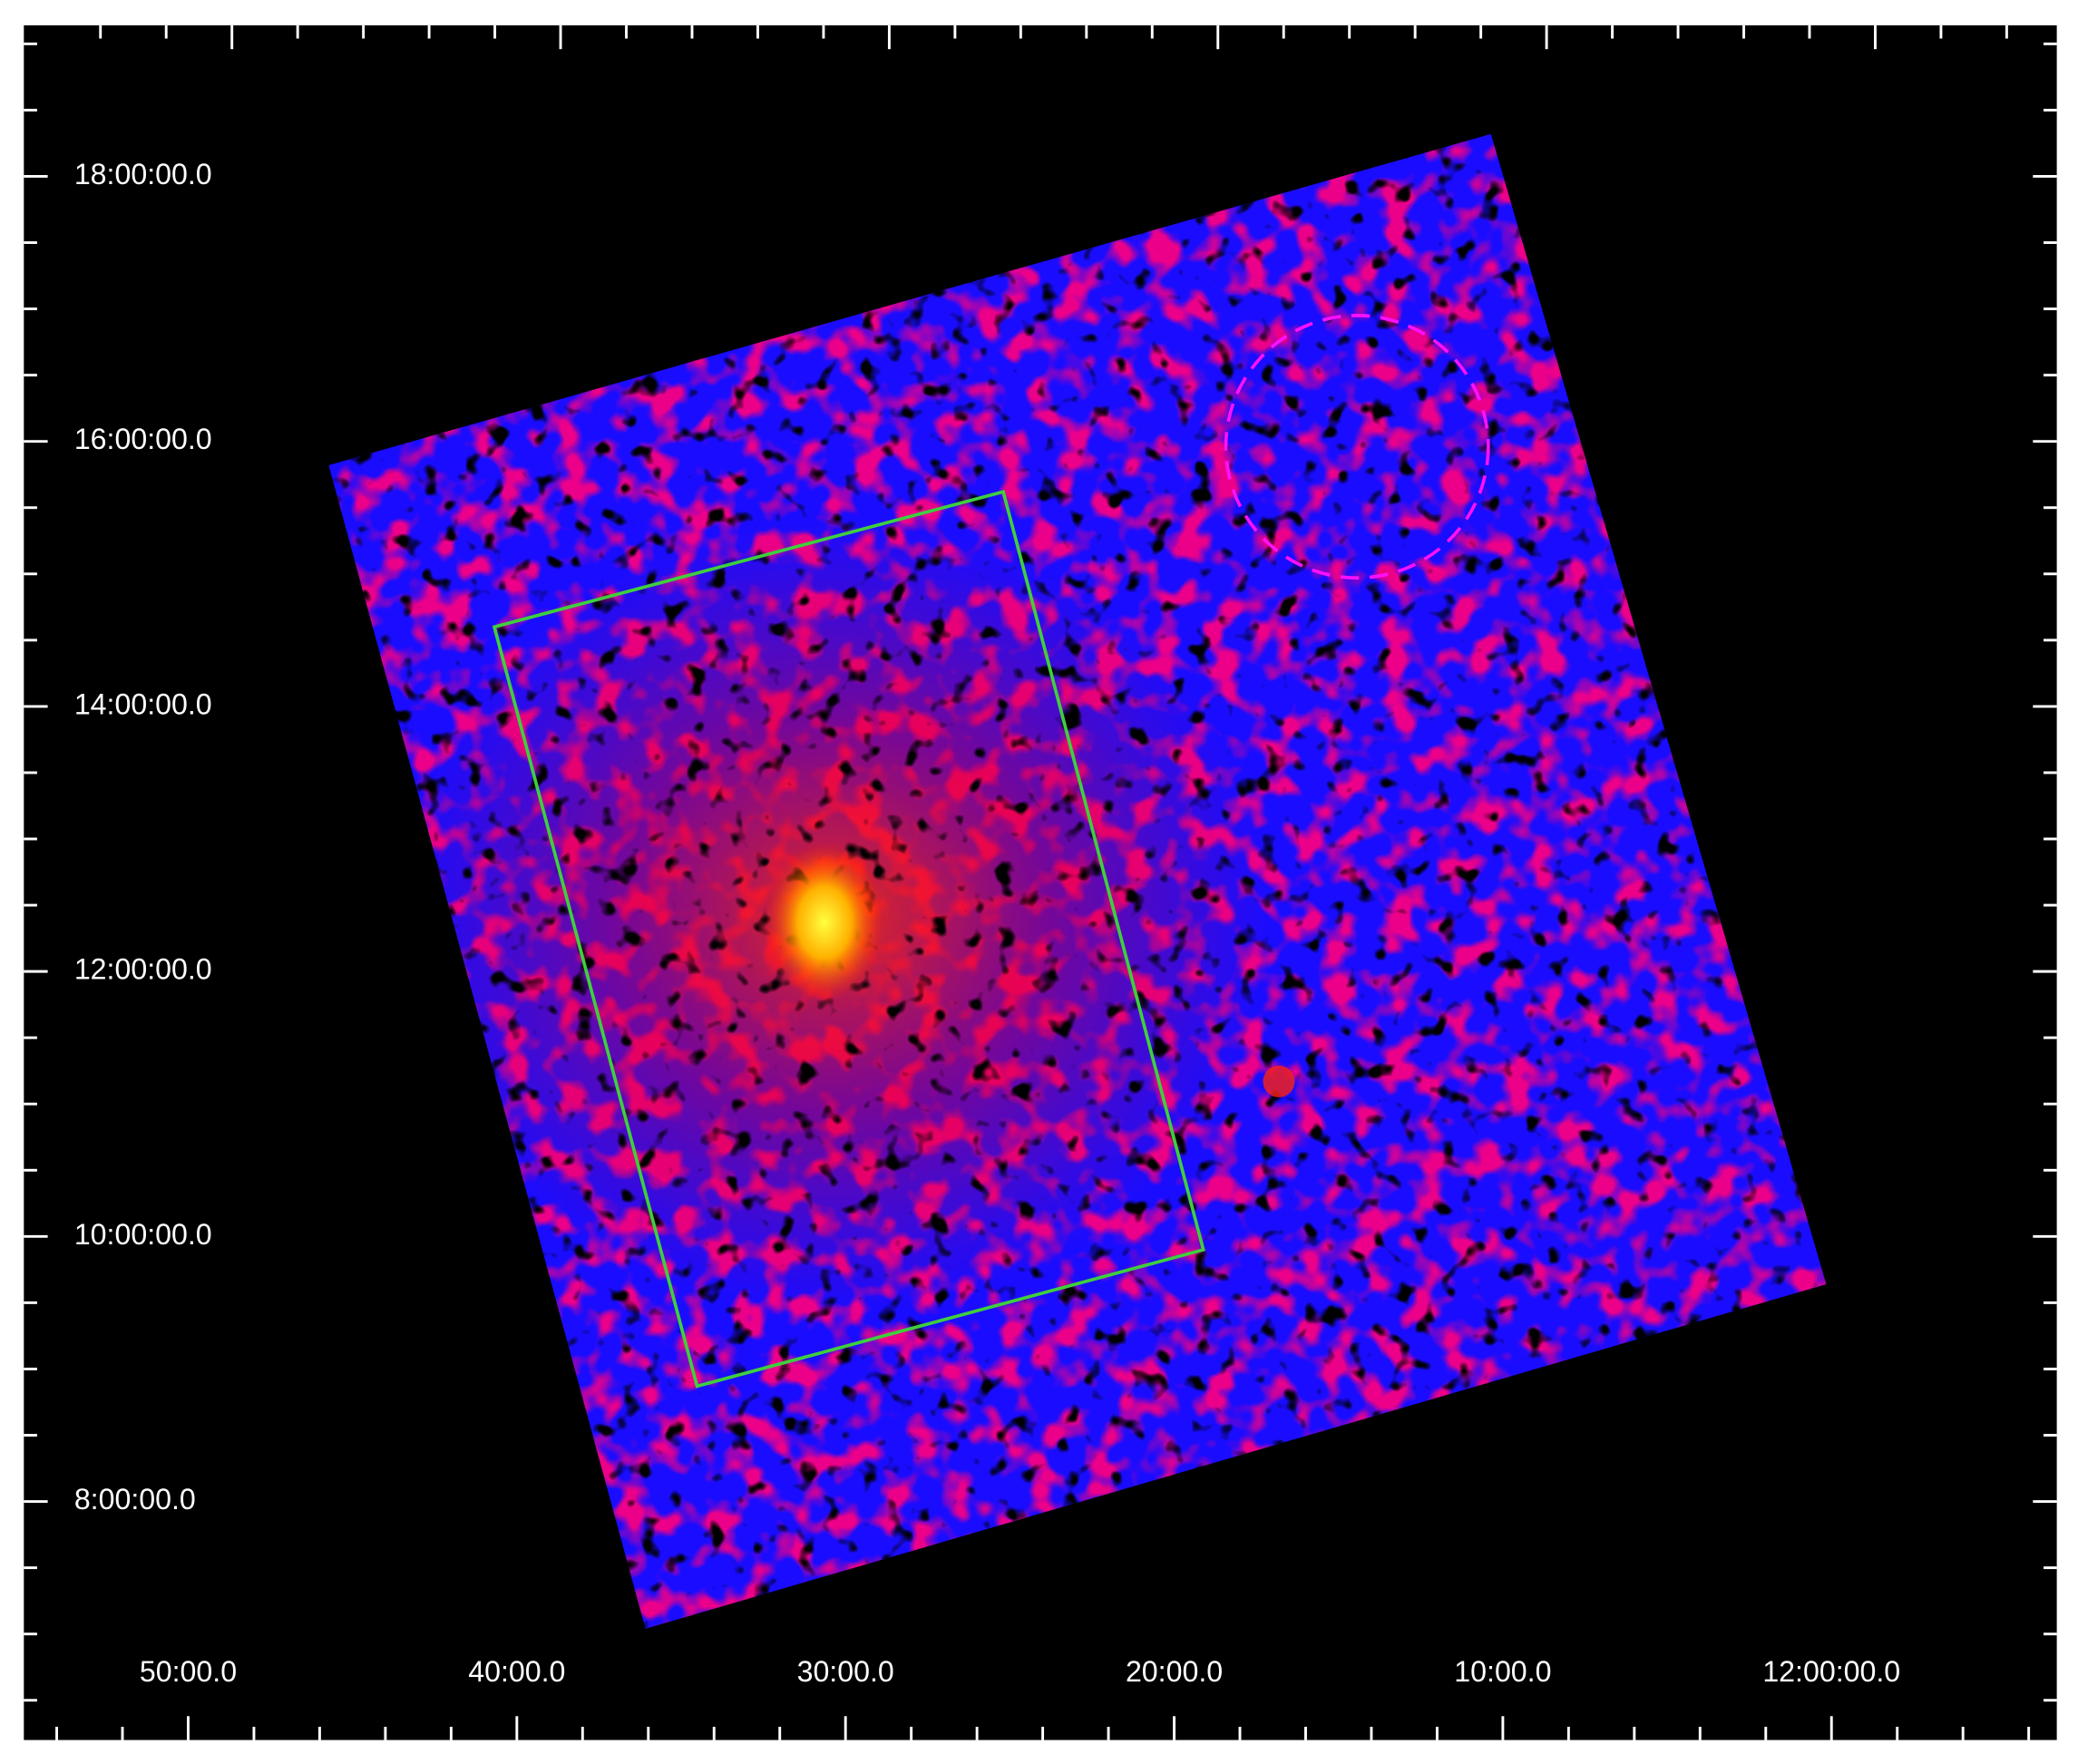  I want to click on x-label: 50:00.0, so click(188, 1671).